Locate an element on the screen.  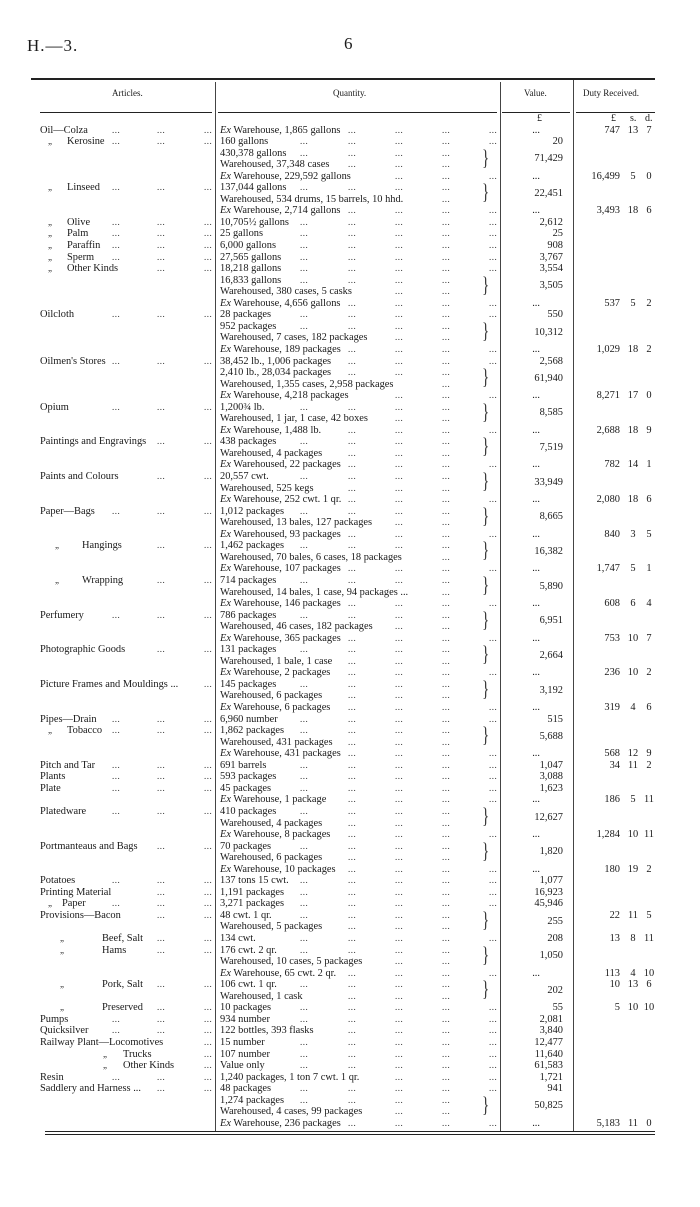
table-row: „ Other Kinds 18,218 gallons 3,554 is located at coordinates (350, 269).